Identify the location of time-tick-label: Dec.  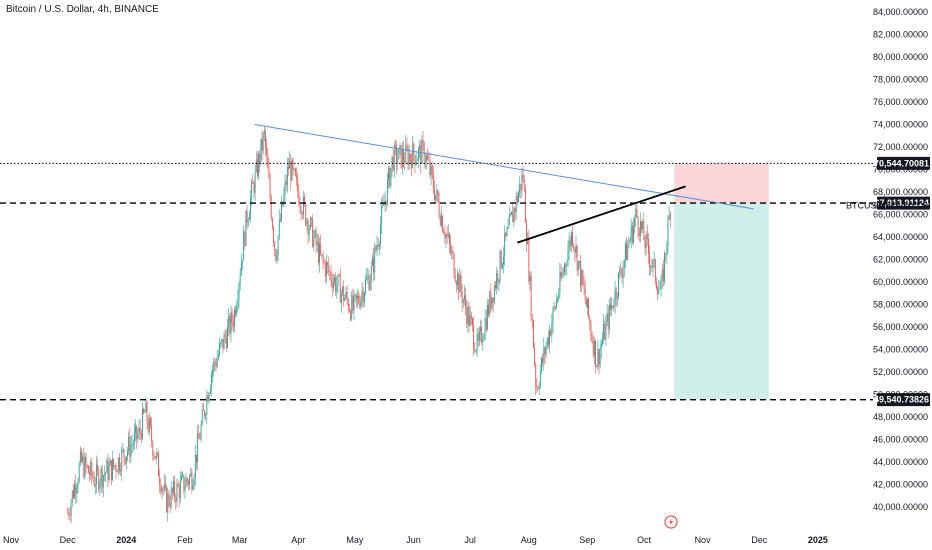
(68, 540).